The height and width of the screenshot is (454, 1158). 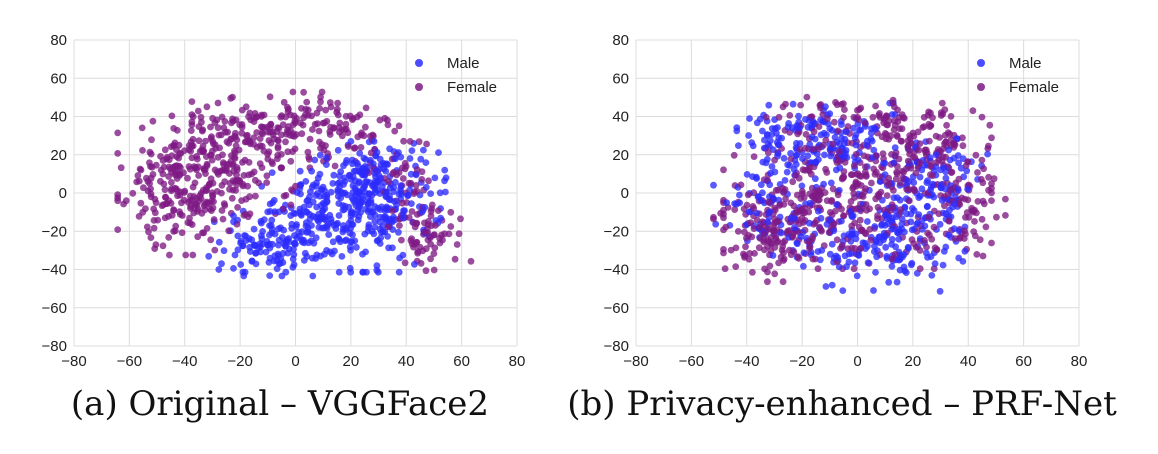 What do you see at coordinates (419, 87) in the screenshot?
I see `legend-marker-female` at bounding box center [419, 87].